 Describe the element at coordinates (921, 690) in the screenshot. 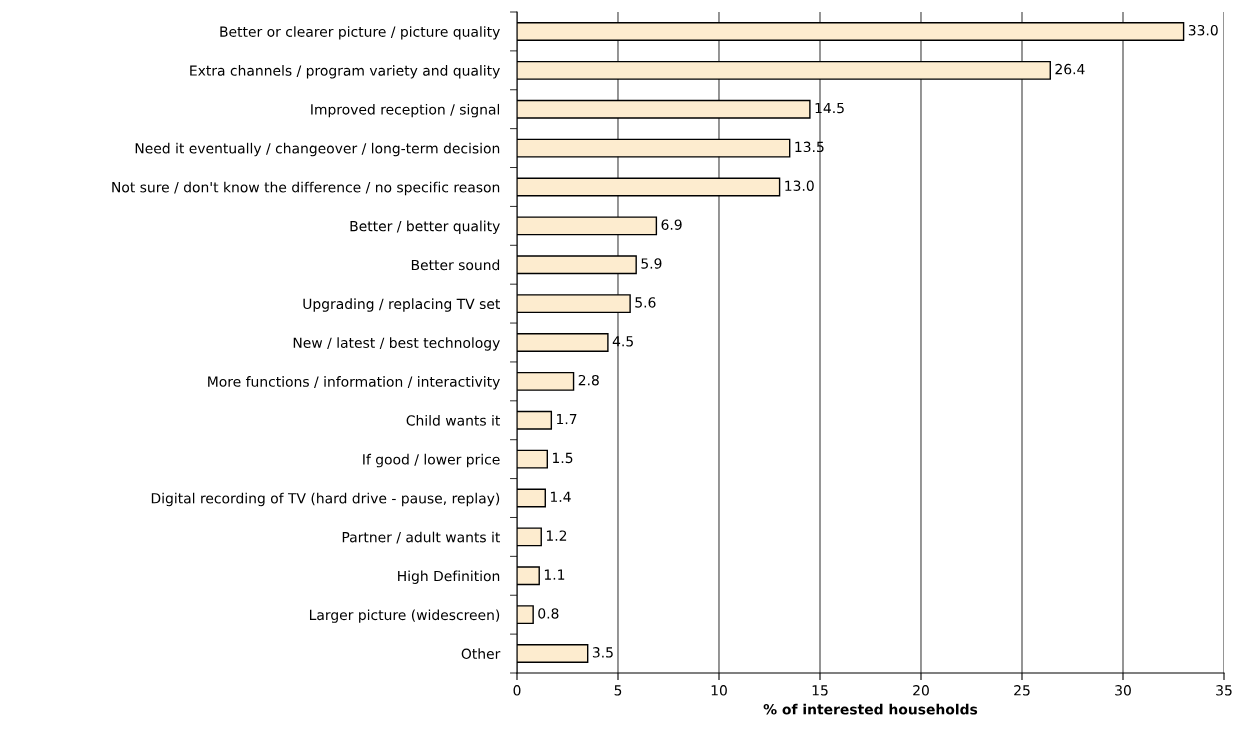

I see `x-tick-label: 20` at that location.